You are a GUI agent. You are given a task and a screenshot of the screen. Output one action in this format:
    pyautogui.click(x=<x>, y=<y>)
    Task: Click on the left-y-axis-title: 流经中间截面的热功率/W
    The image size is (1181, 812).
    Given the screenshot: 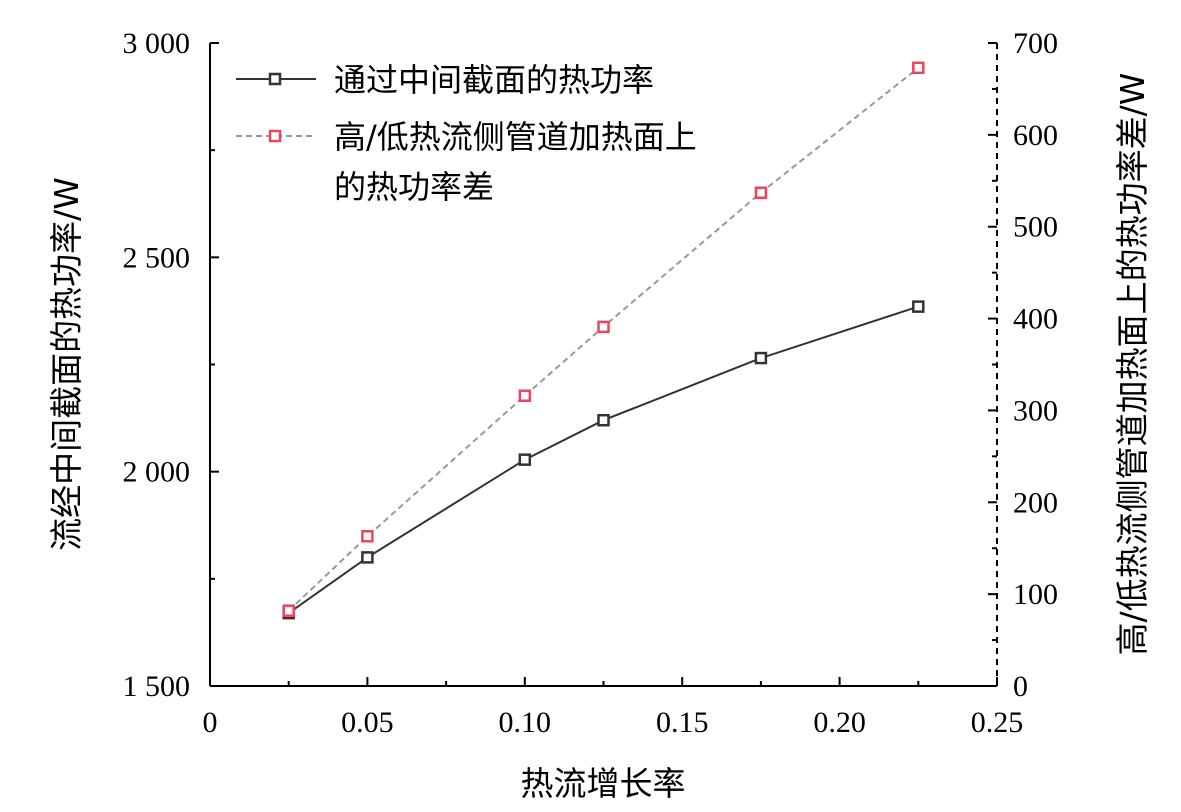 What is the action you would take?
    pyautogui.click(x=66, y=364)
    